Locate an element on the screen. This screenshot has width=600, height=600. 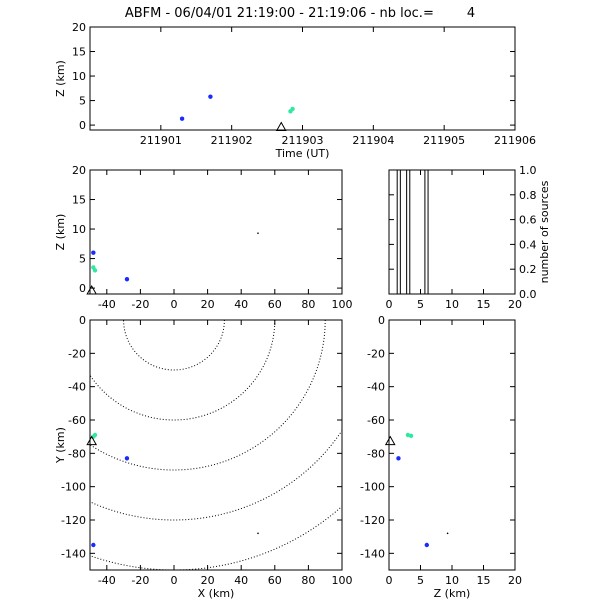
time-height-ylabel: Z (km) is located at coordinates (60, 78).